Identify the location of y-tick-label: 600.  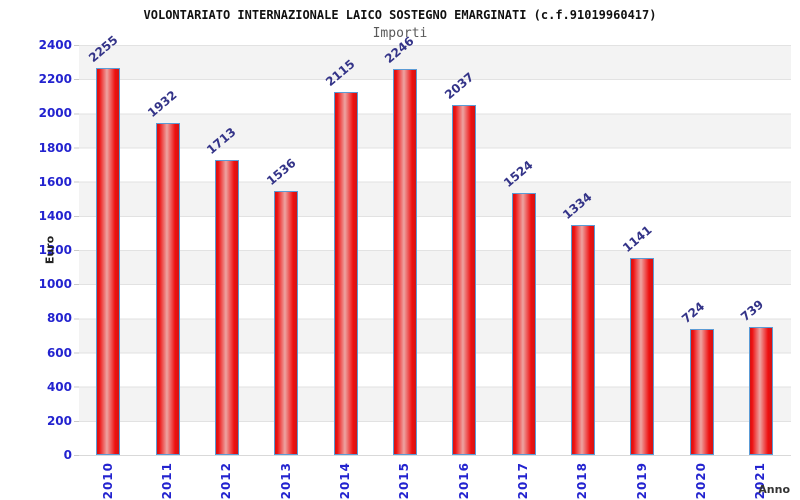
(59, 352).